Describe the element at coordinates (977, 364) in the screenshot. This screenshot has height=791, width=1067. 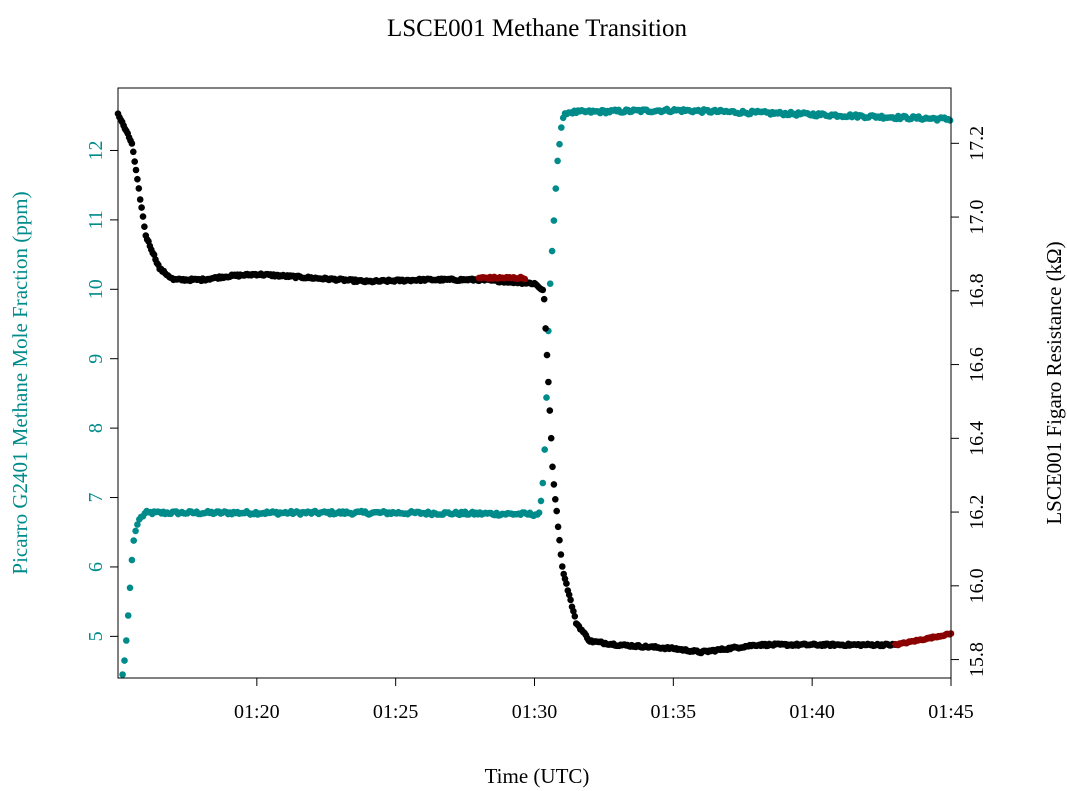
I see `y-right-tick-label: 16.6` at that location.